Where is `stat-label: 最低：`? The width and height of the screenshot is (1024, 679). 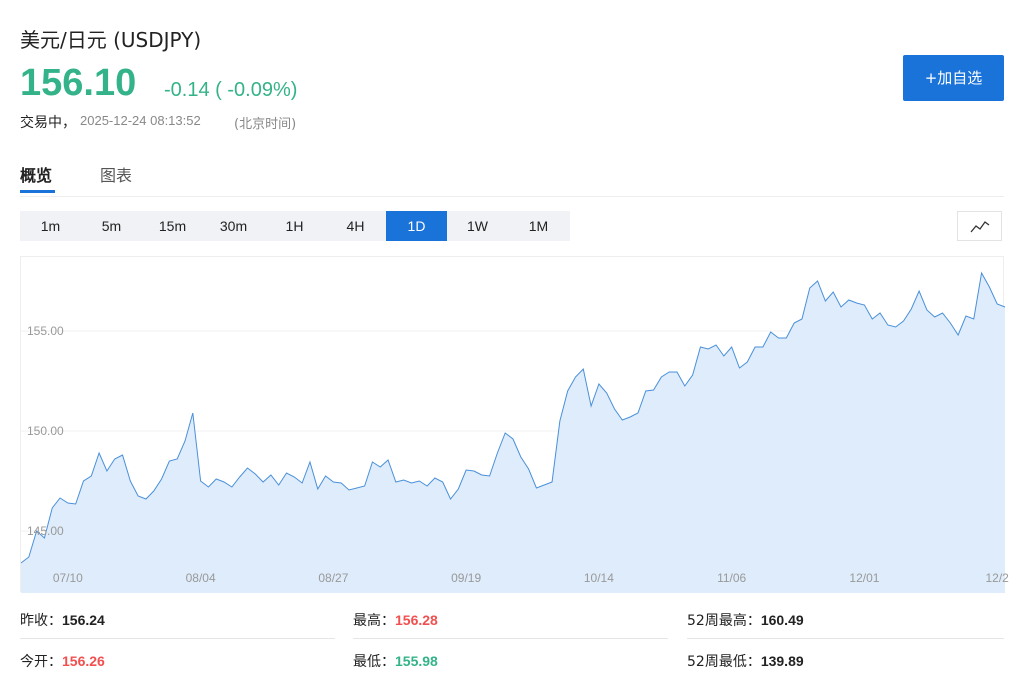 stat-label: 最低： is located at coordinates (374, 662).